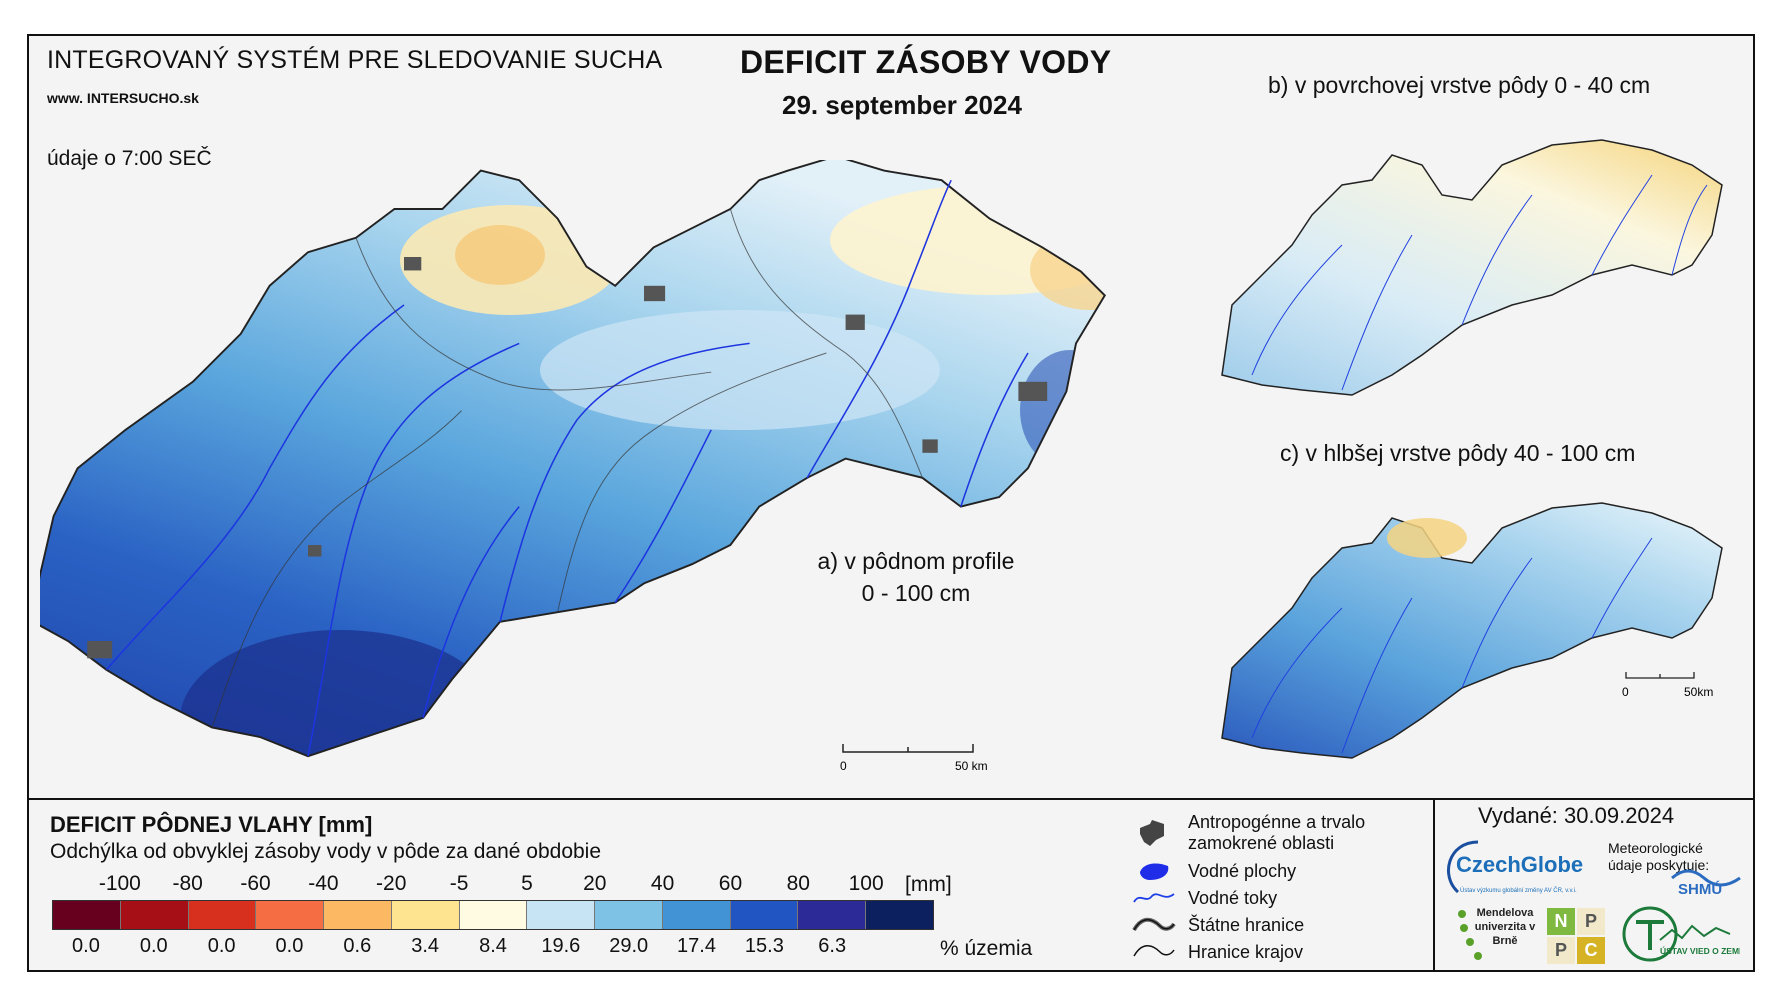 This screenshot has height=1003, width=1772. What do you see at coordinates (255, 883) in the screenshot?
I see `legend-tick: -60` at bounding box center [255, 883].